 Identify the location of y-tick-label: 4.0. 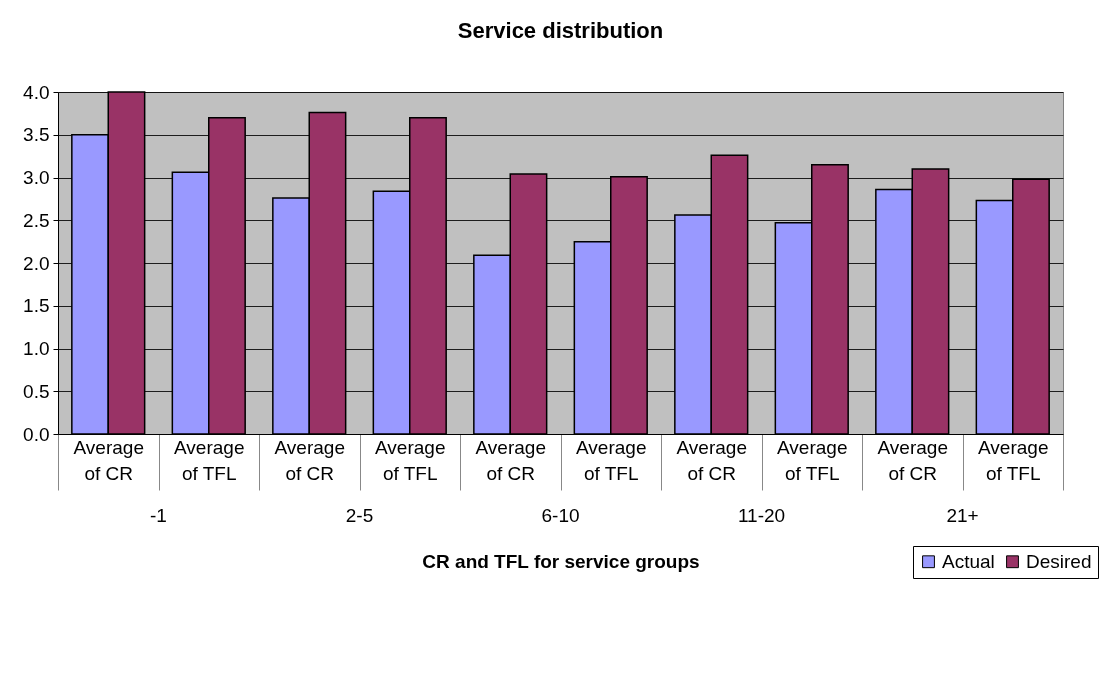
(36, 92).